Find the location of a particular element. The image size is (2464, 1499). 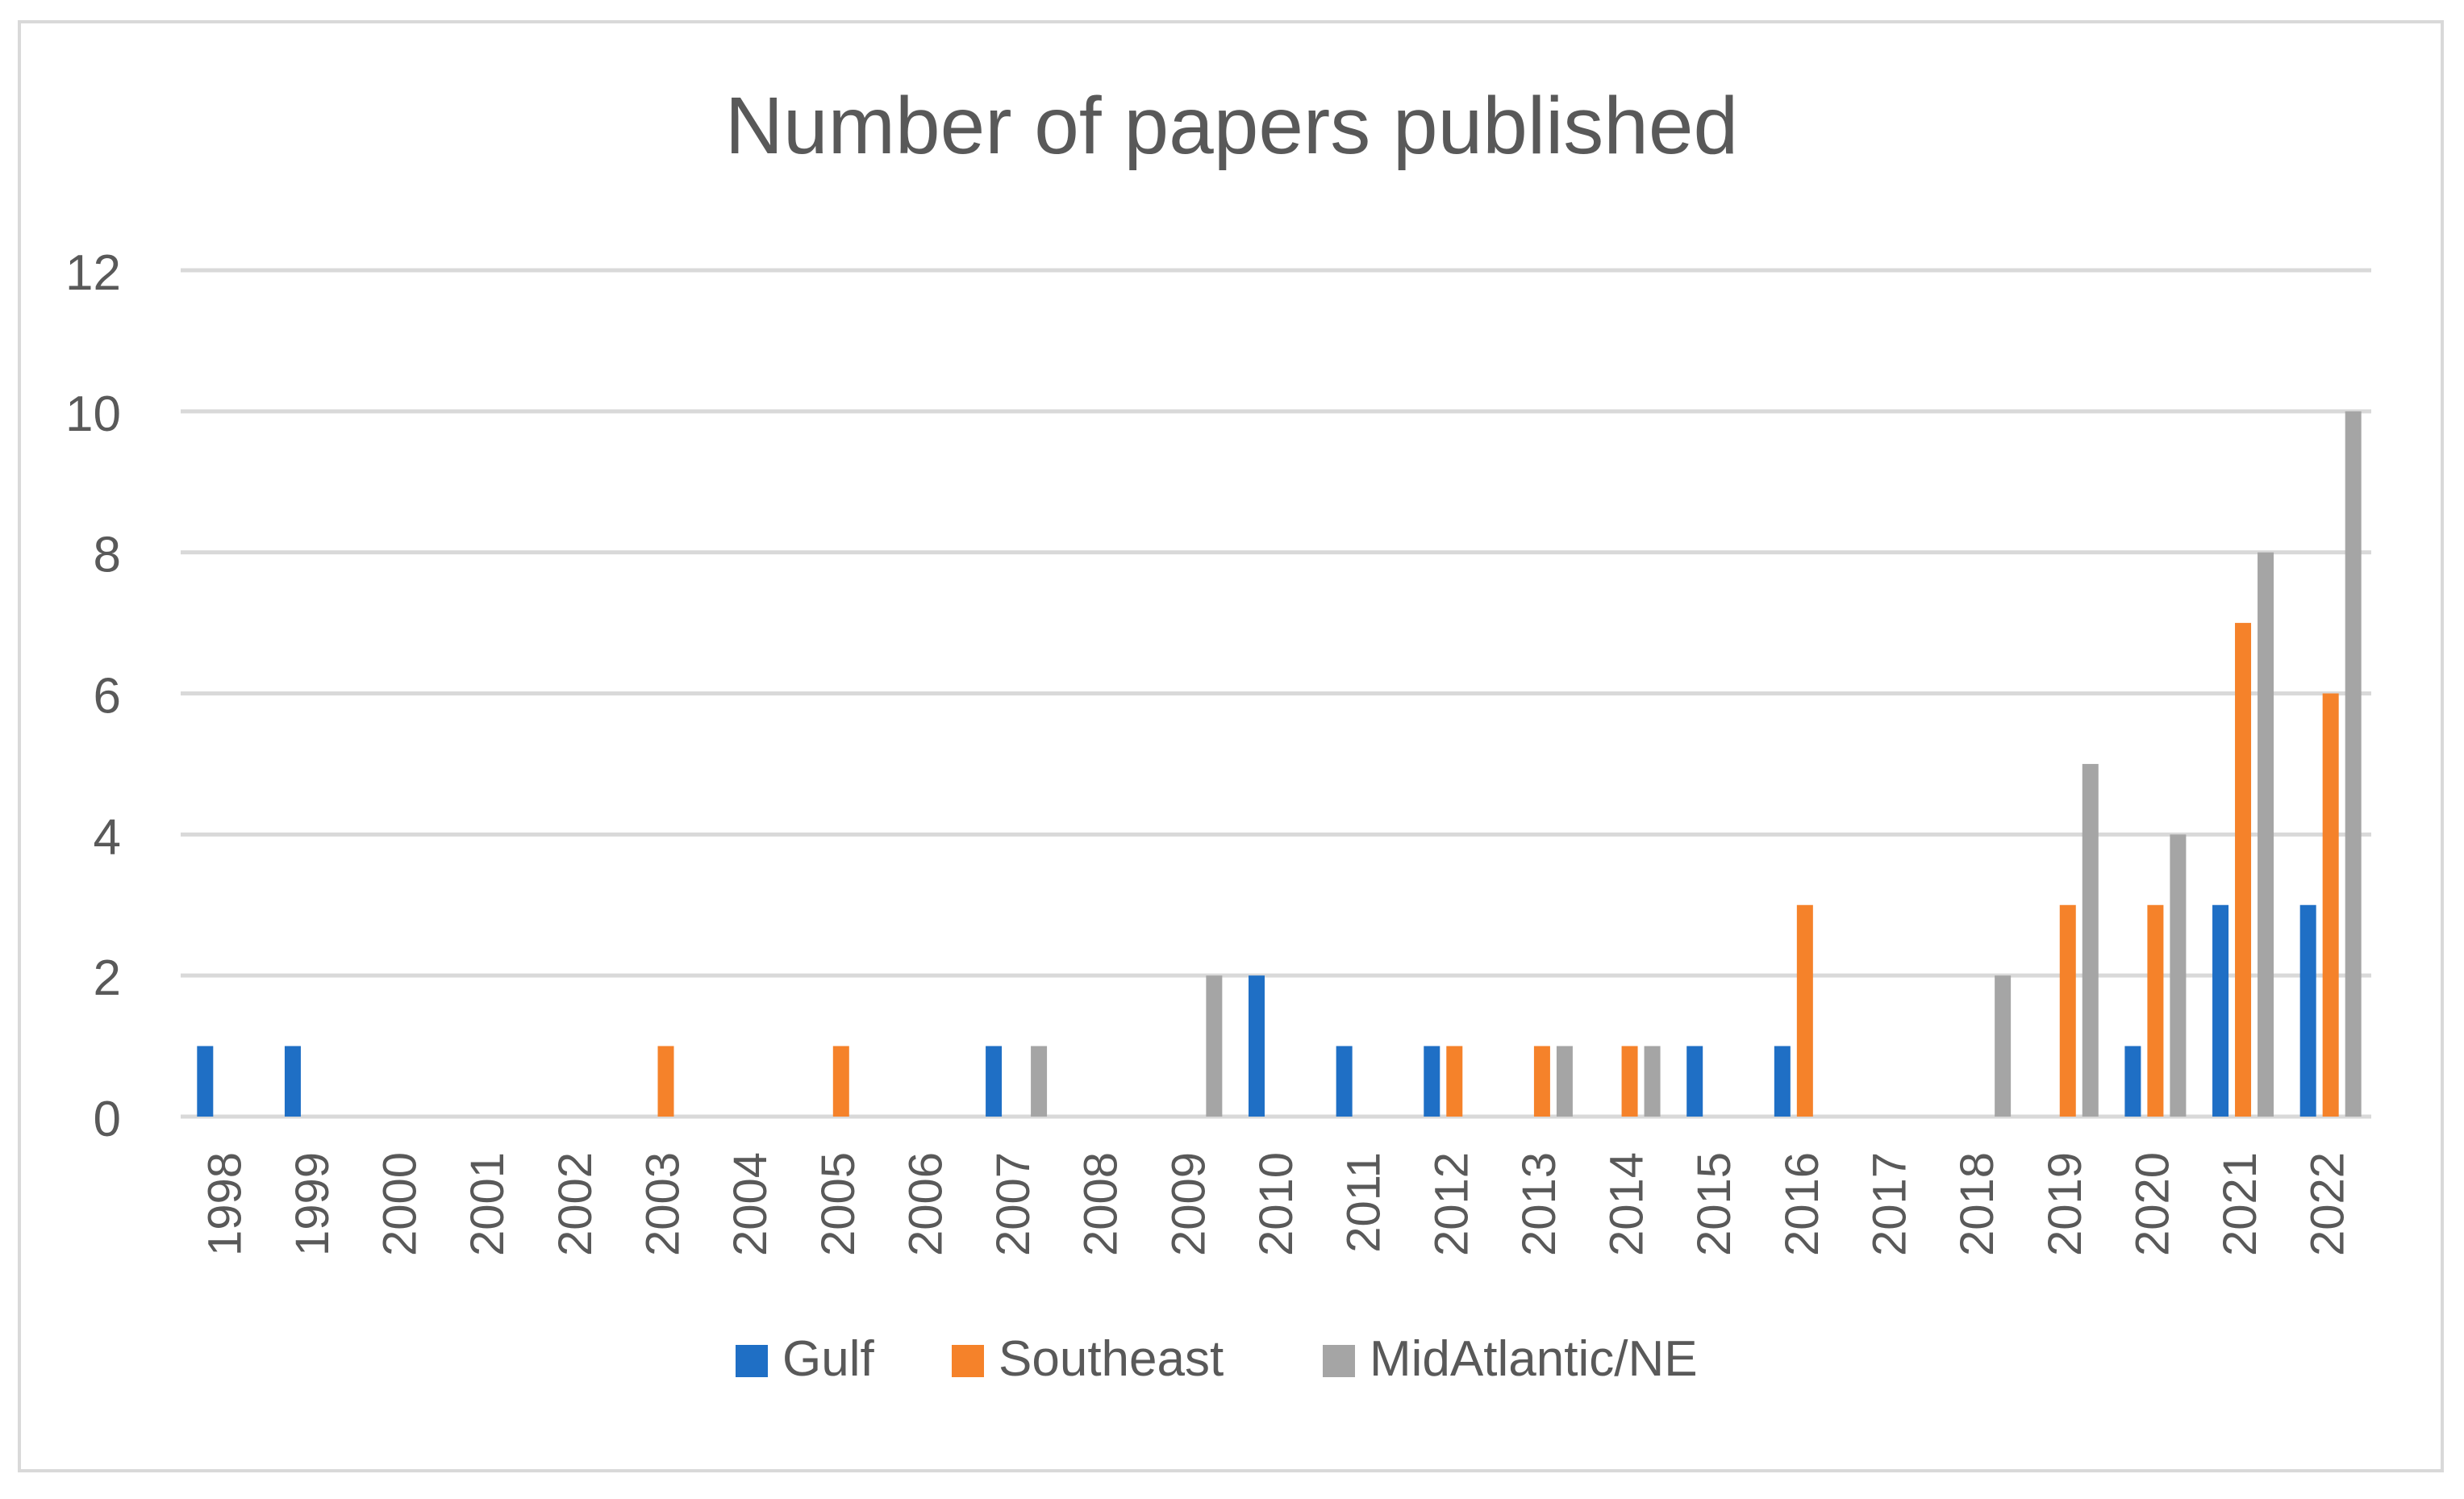

x-tick-label: 2017 is located at coordinates (1890, 1204).